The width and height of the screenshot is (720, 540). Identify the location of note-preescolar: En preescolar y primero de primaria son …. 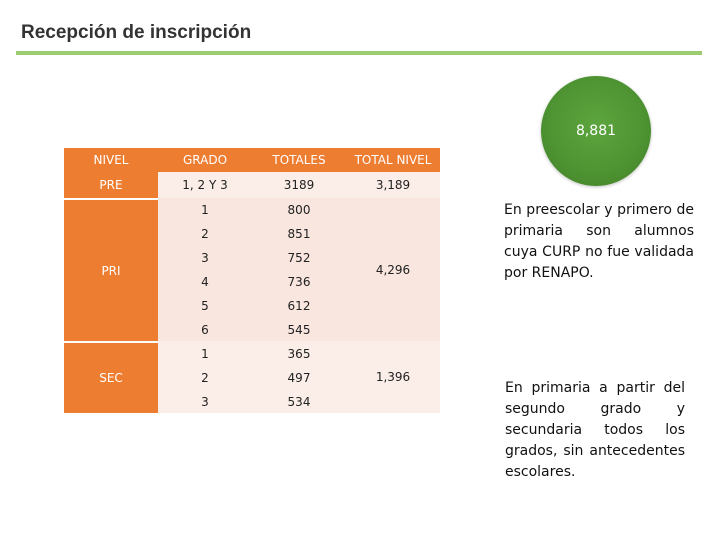
(599, 241).